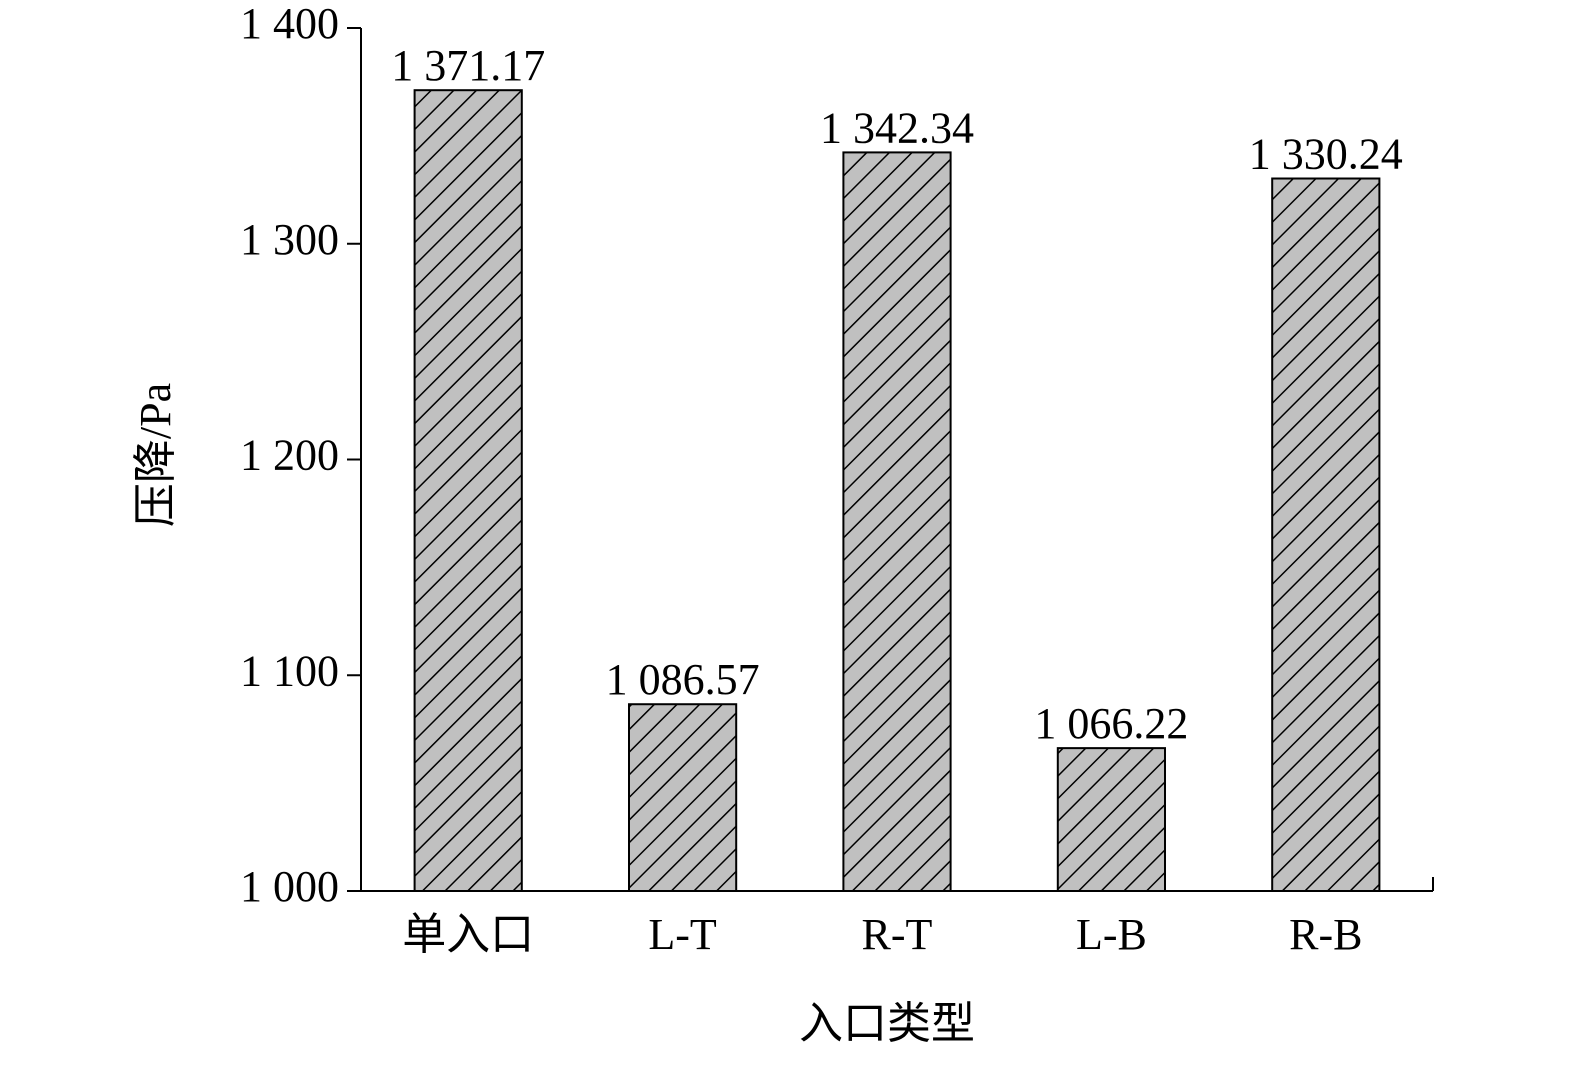 The width and height of the screenshot is (1575, 1068). I want to click on x-tick-label: L-T, so click(682, 934).